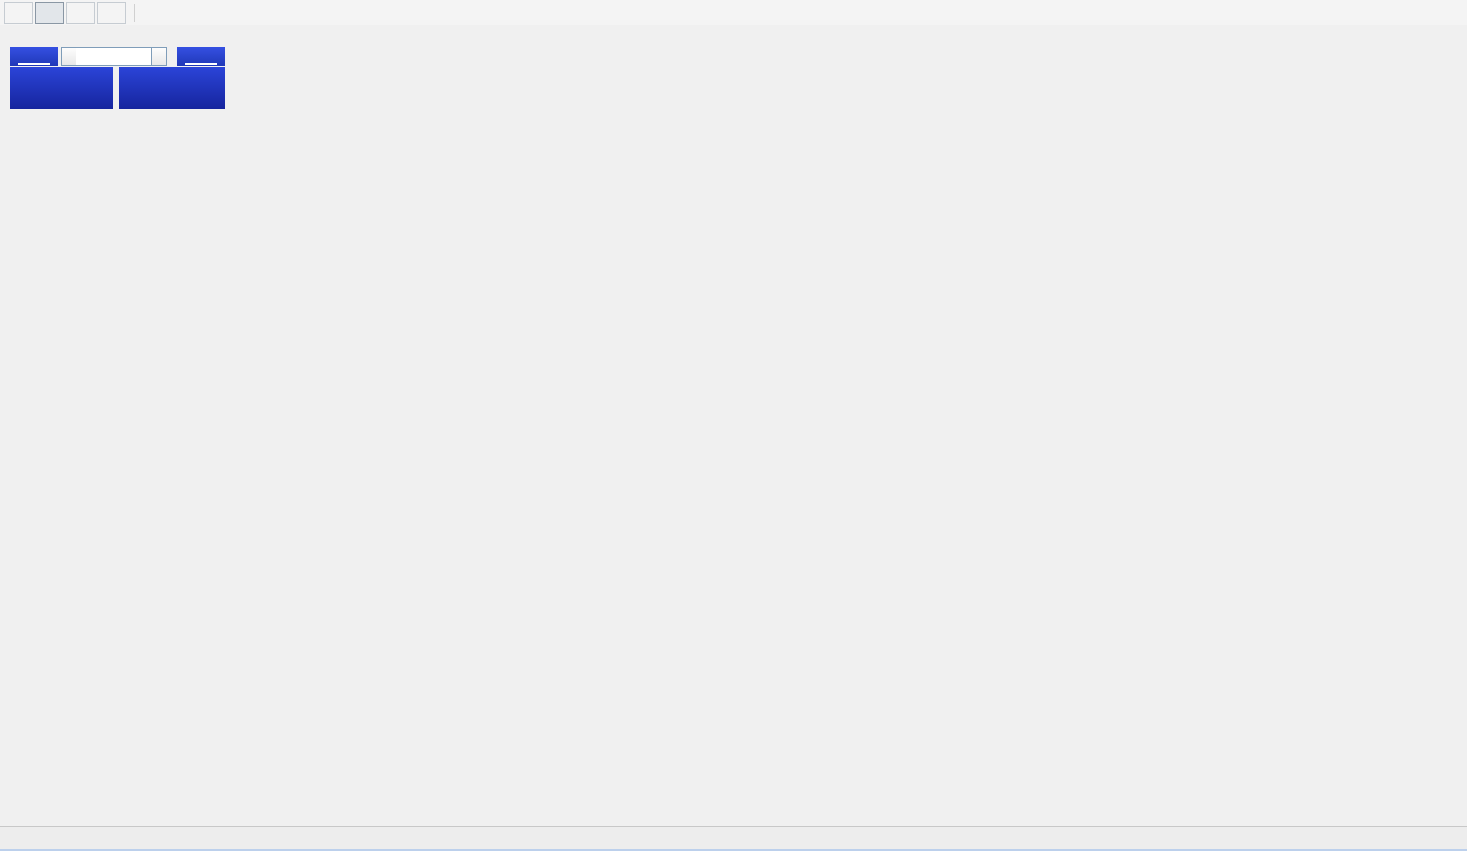 This screenshot has width=1467, height=851. I want to click on timeframe-h4-button, so click(18, 12).